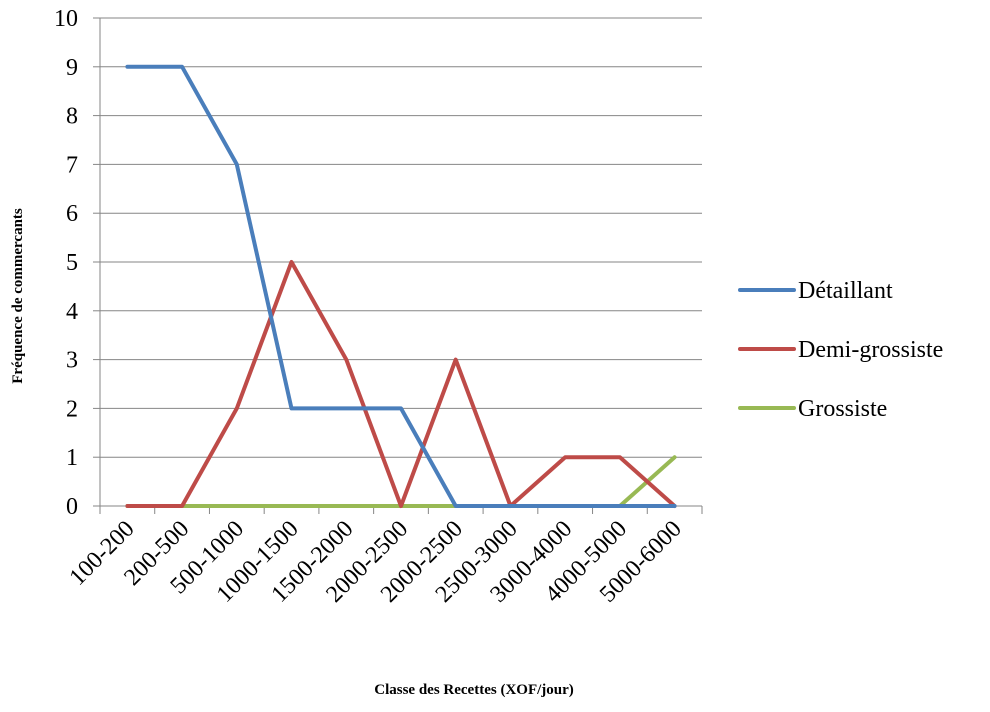  What do you see at coordinates (72, 117) in the screenshot?
I see `y-tick-label: 8` at bounding box center [72, 117].